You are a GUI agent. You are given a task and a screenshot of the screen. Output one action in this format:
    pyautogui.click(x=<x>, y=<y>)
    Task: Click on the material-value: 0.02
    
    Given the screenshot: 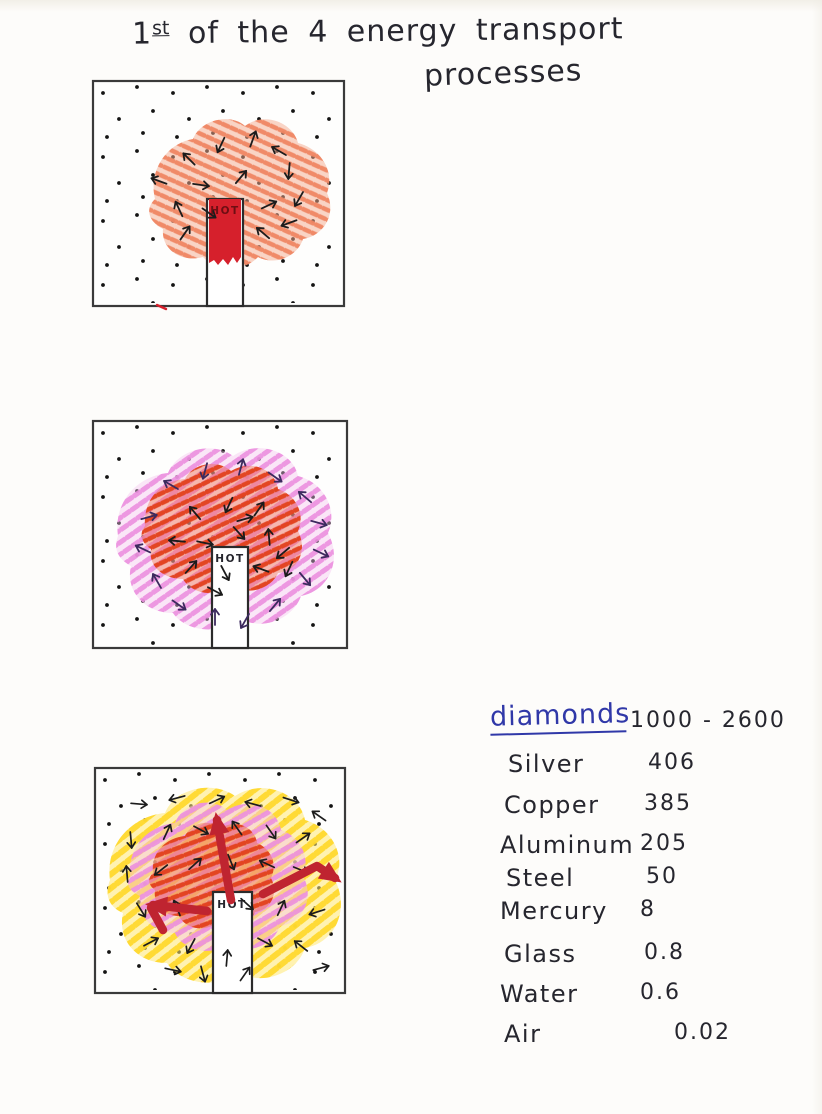 What is the action you would take?
    pyautogui.click(x=702, y=1032)
    